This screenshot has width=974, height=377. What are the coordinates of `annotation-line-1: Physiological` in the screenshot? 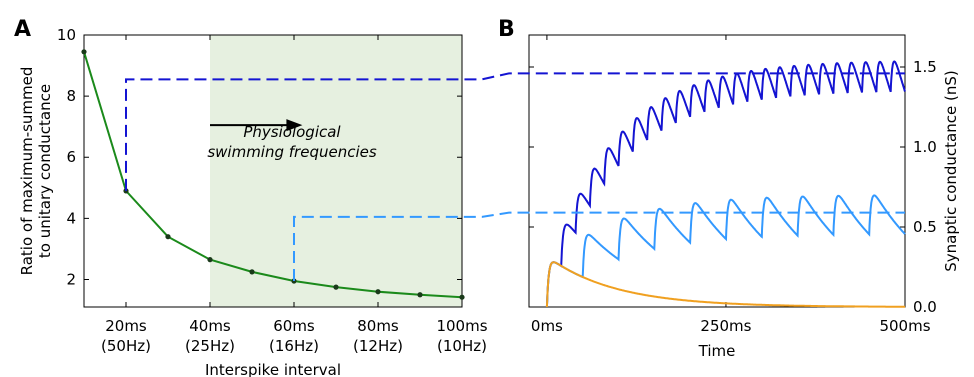 It's located at (292, 132).